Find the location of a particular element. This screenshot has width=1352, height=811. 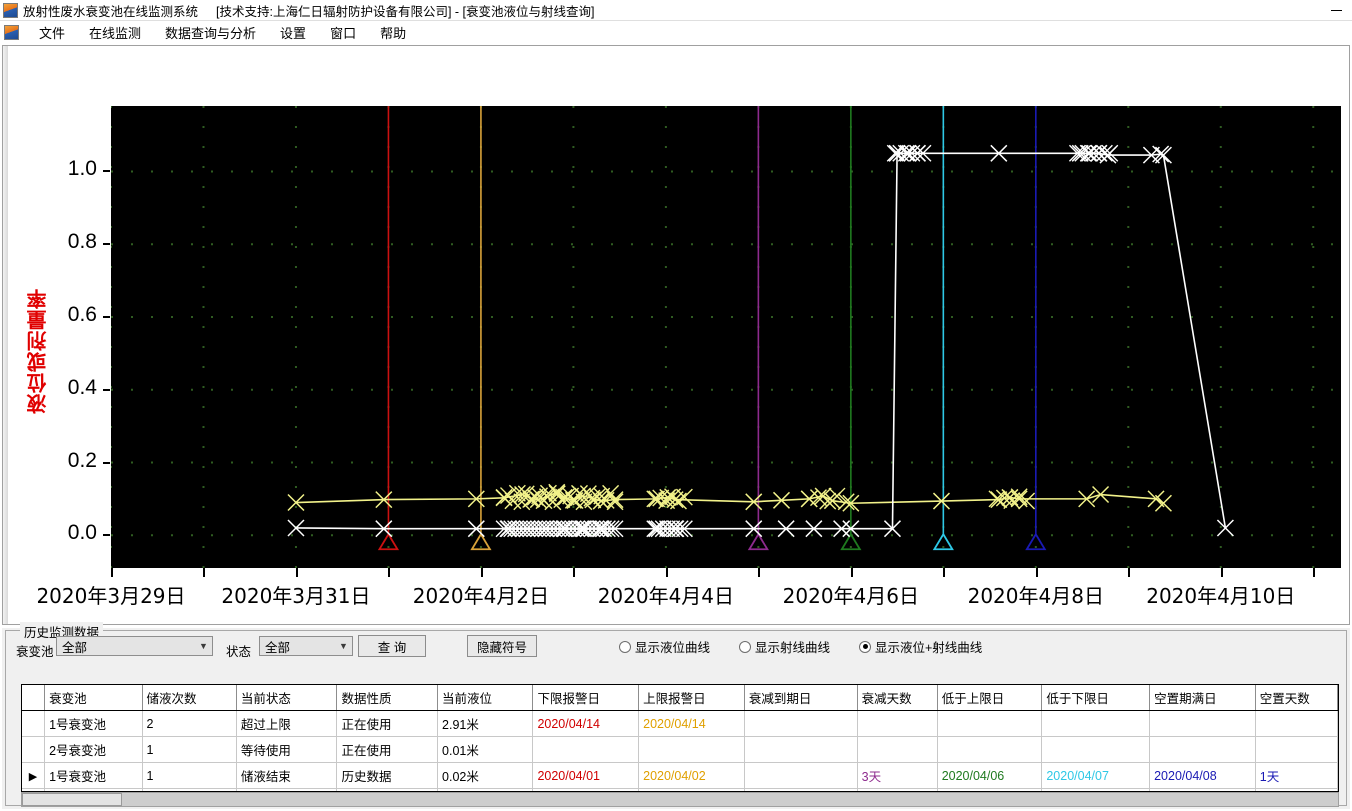

table-cell: 2020/04/06 is located at coordinates (990, 775).